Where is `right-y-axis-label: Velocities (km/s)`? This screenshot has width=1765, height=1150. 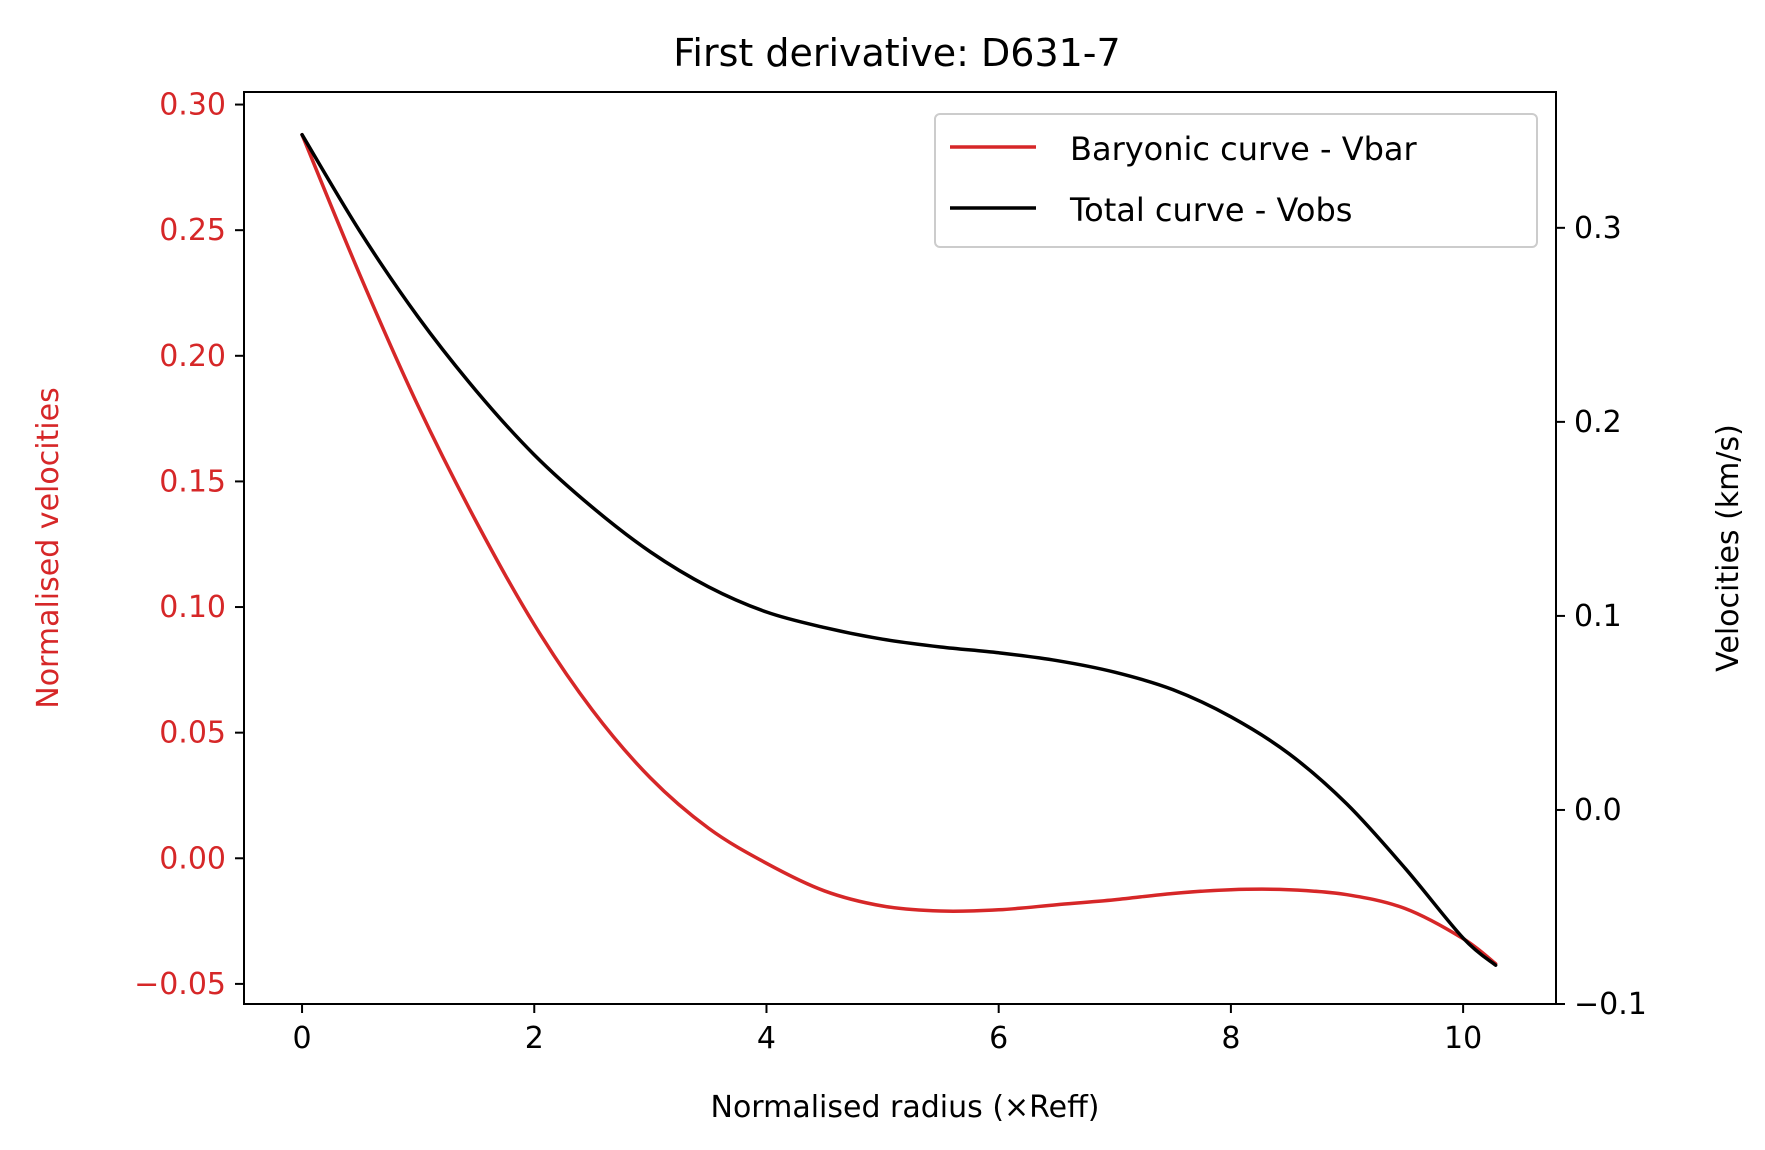 right-y-axis-label: Velocities (km/s) is located at coordinates (1728, 548).